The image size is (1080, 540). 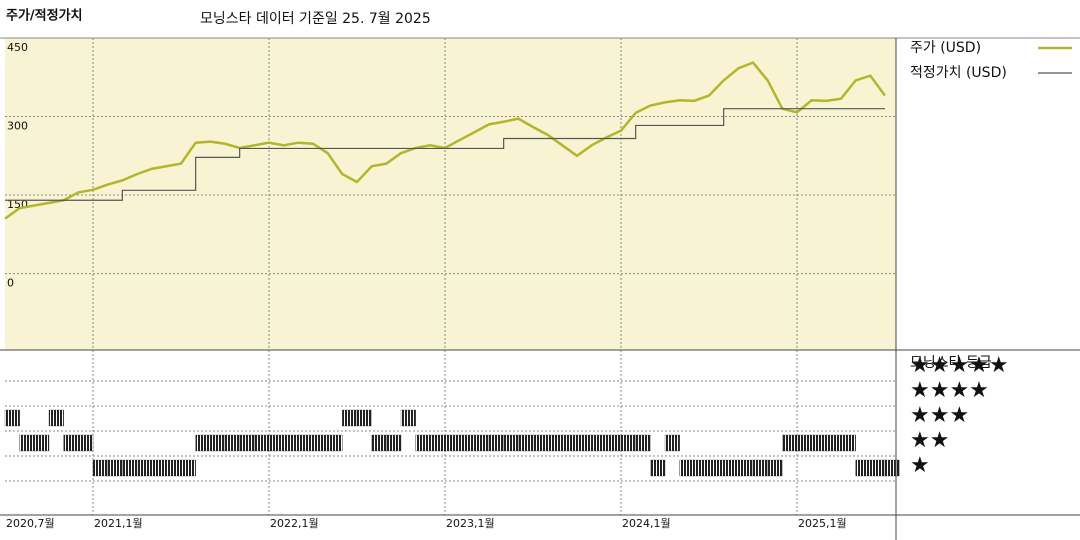 I want to click on rating-label: ★★★★★, so click(x=959, y=365).